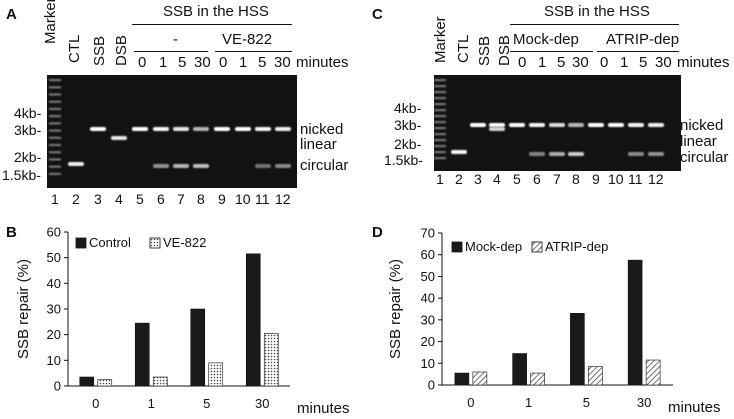 Image resolution: width=734 pixels, height=419 pixels. What do you see at coordinates (522, 62) in the screenshot?
I see `time-label: 0` at bounding box center [522, 62].